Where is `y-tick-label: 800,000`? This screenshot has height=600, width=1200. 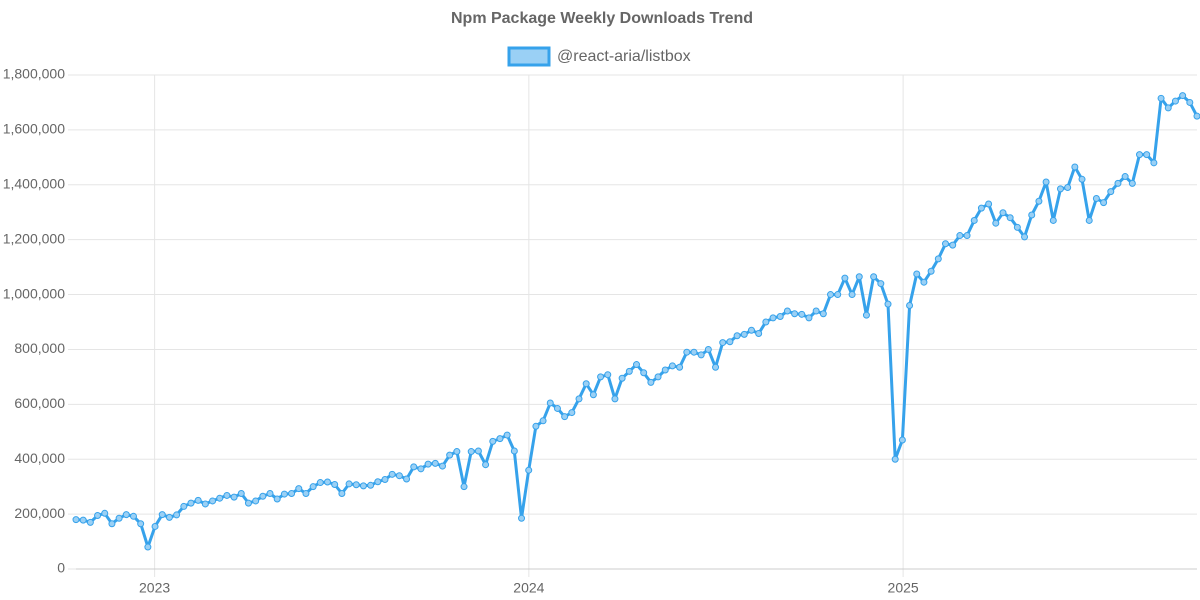
y-tick-label: 800,000 is located at coordinates (39, 348).